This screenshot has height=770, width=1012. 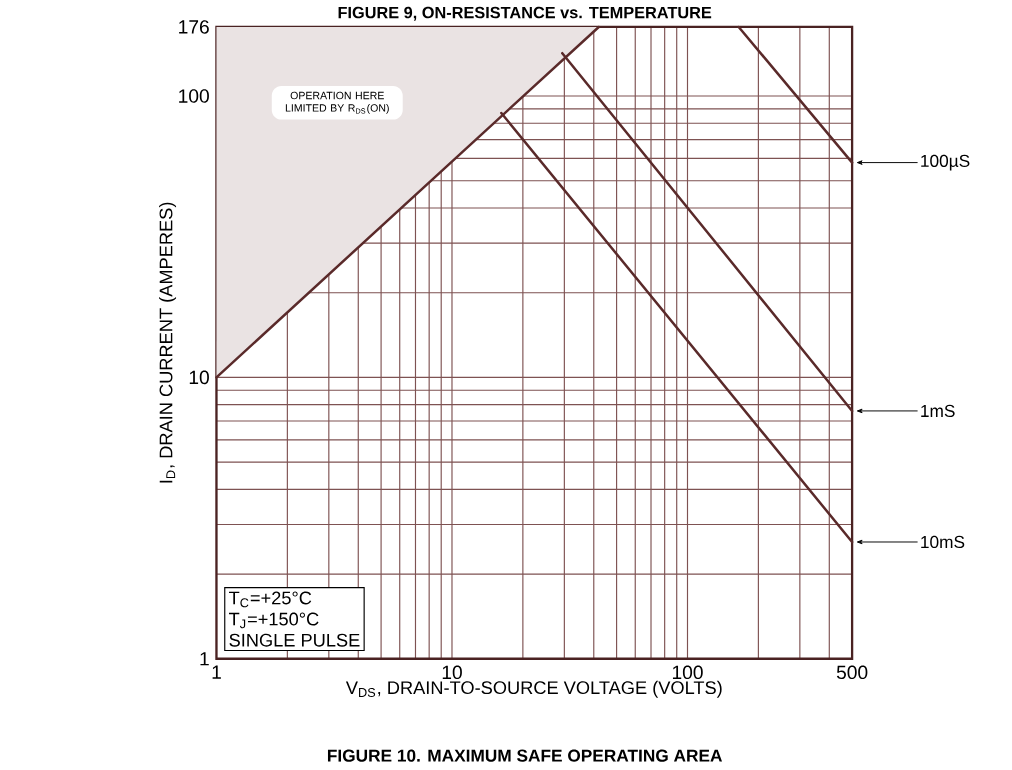 I want to click on x-axis-title: V$_{DS}$, DRAIN-TO-SOURCE VOLTAGE (VOLTS), so click(x=533, y=689).